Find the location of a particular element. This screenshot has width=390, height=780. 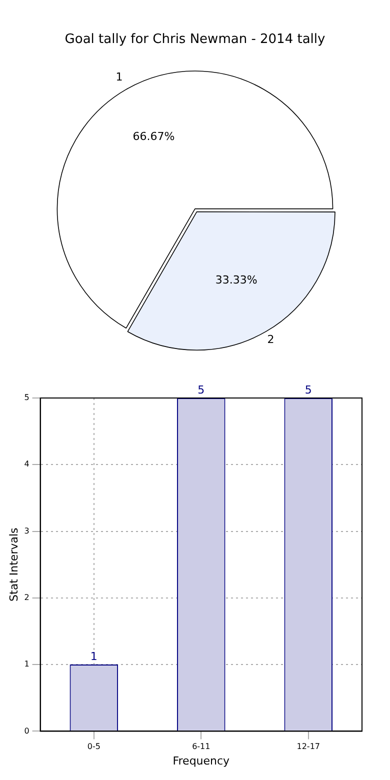

data-label: 33.33% is located at coordinates (236, 279).